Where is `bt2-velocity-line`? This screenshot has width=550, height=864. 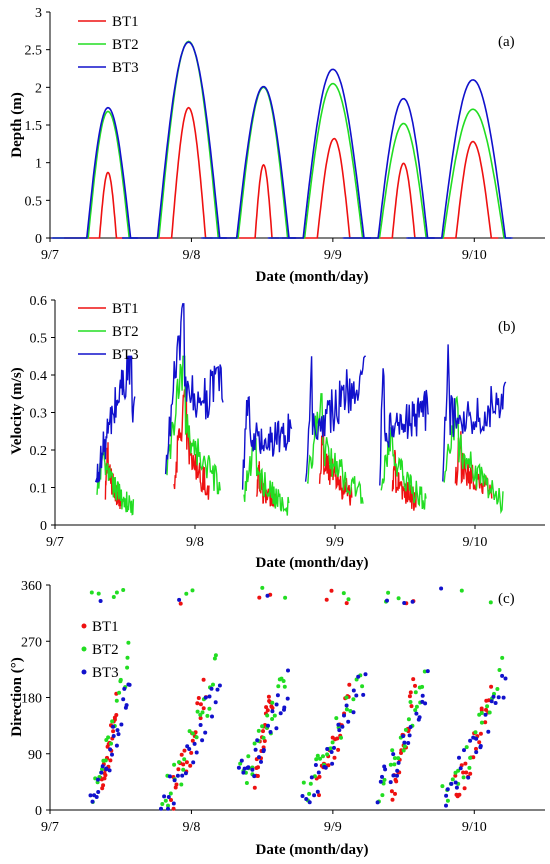 bt2-velocity-line is located at coordinates (266, 477).